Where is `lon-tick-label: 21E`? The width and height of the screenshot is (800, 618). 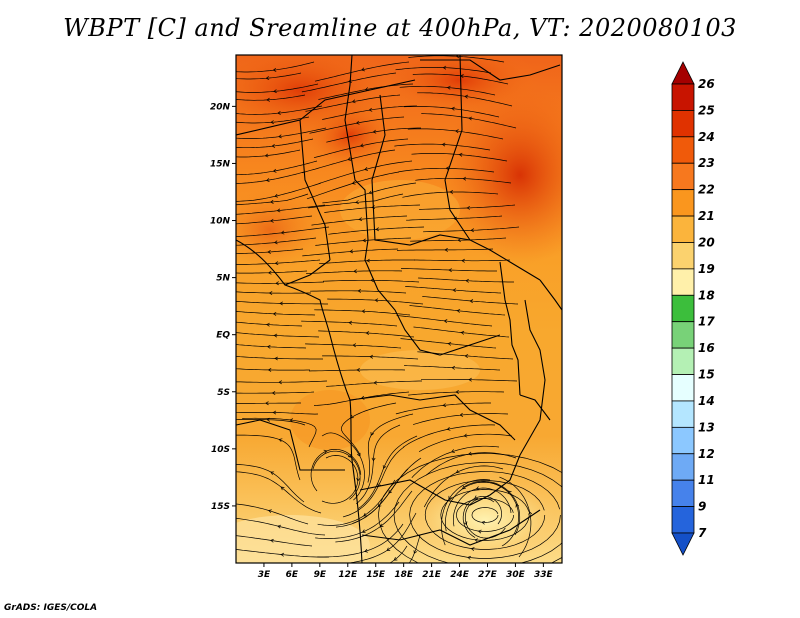
lon-tick-label: 21E is located at coordinates (432, 575).